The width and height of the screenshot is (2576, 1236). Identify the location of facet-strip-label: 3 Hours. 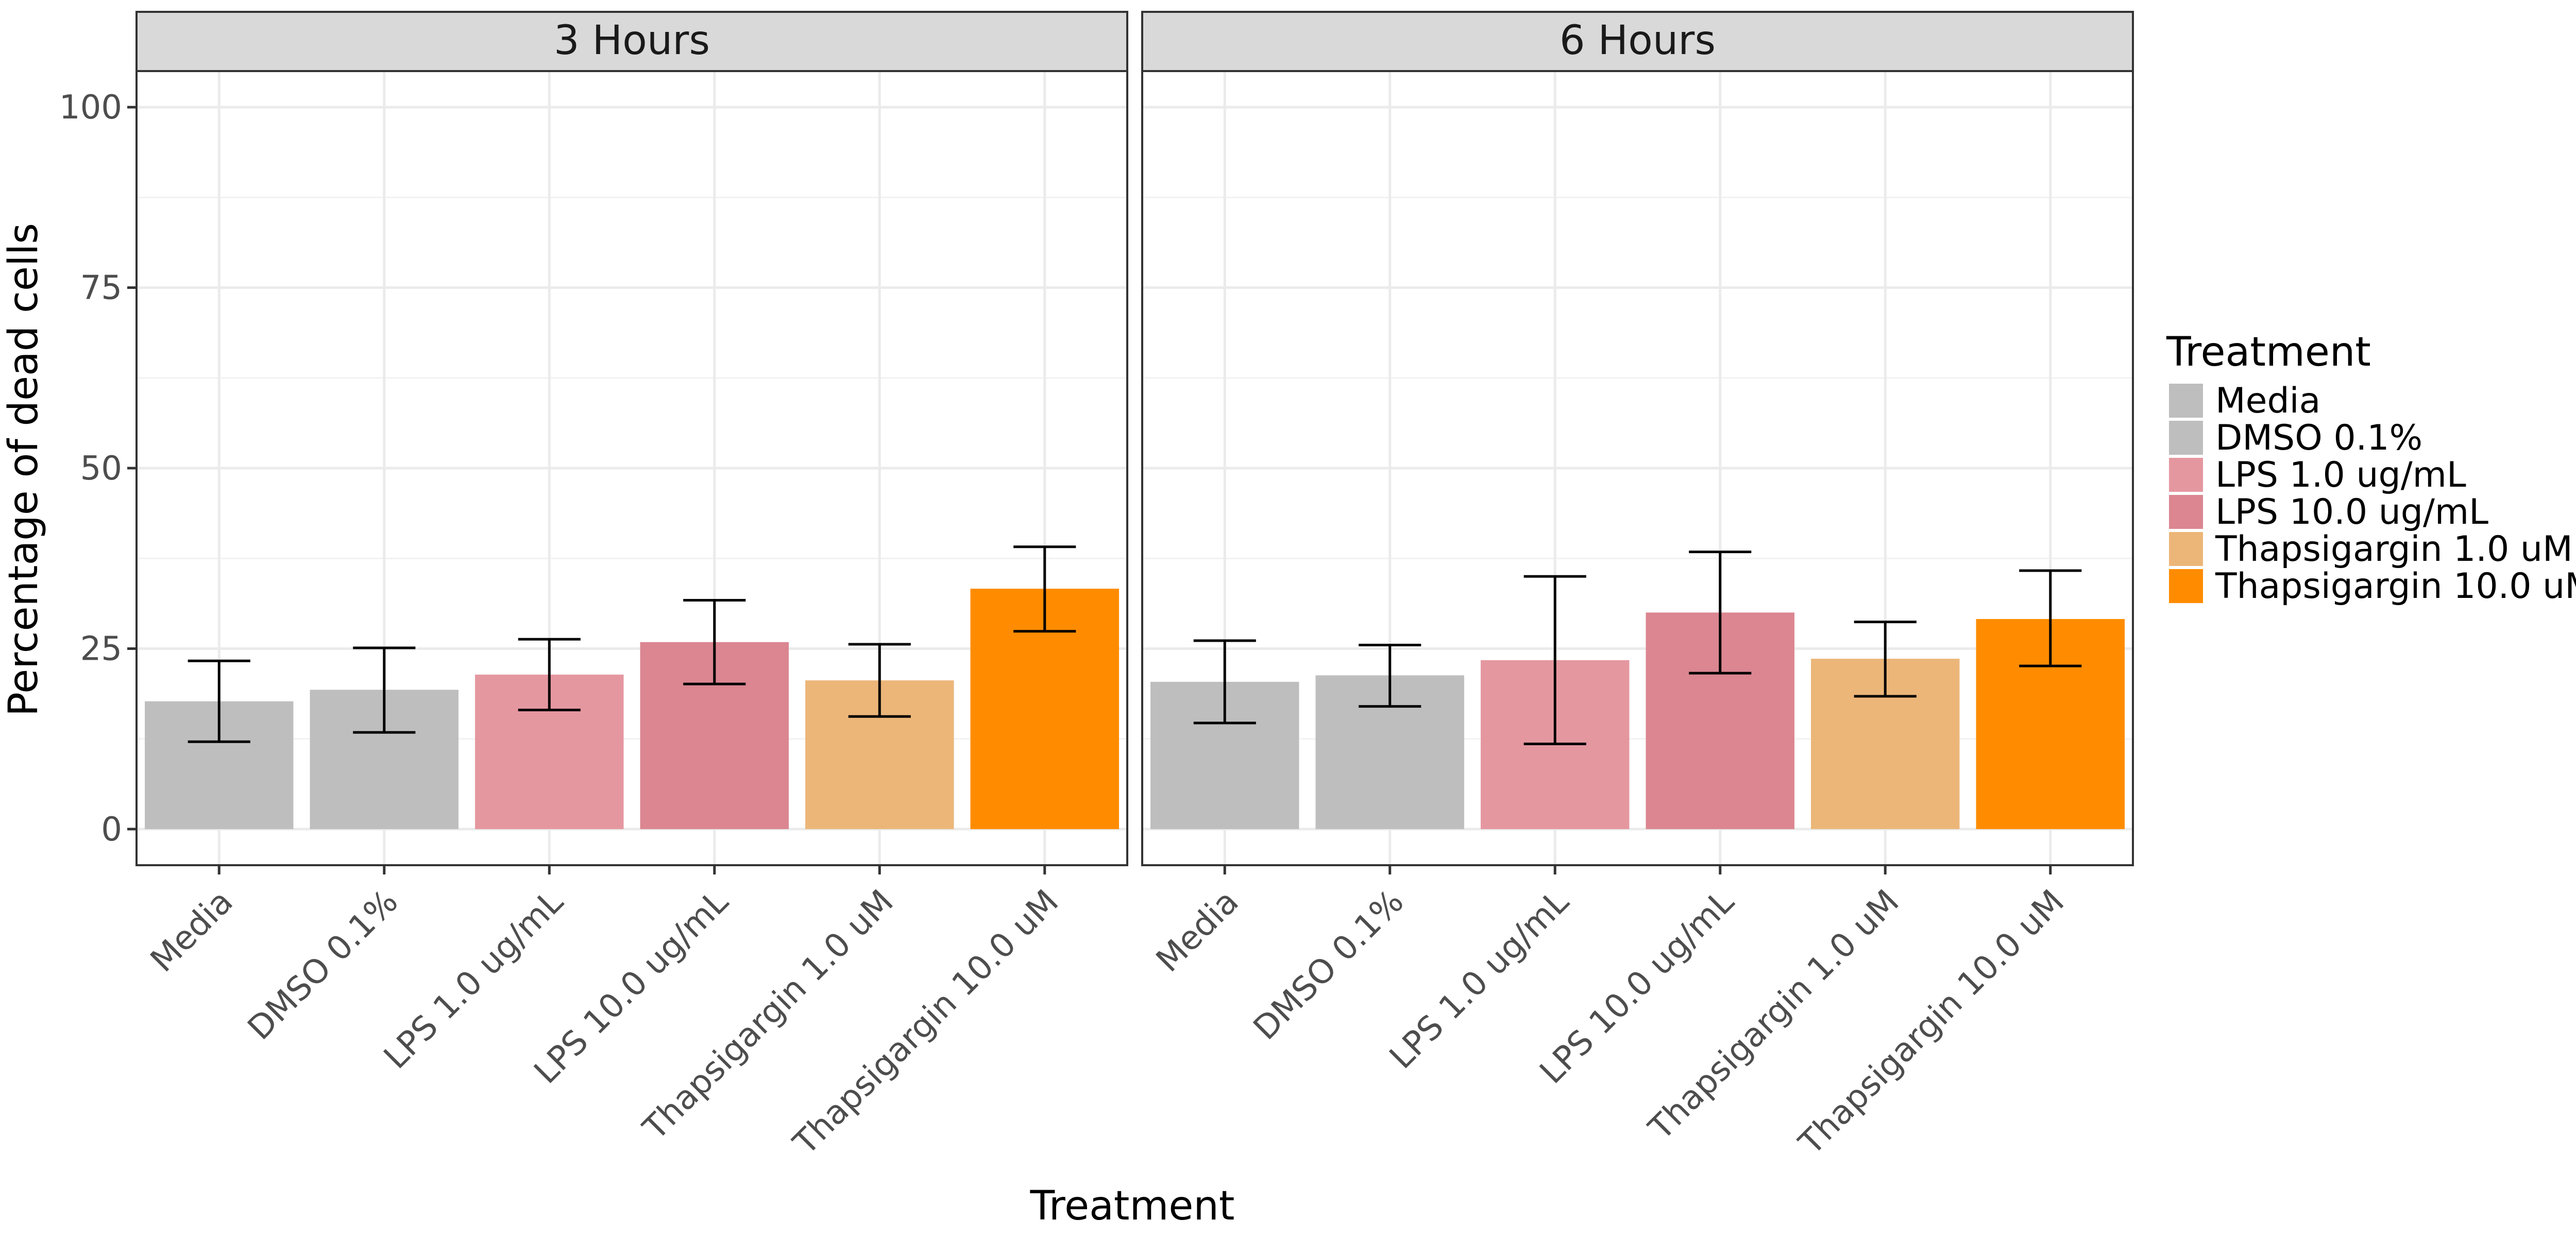
(632, 41).